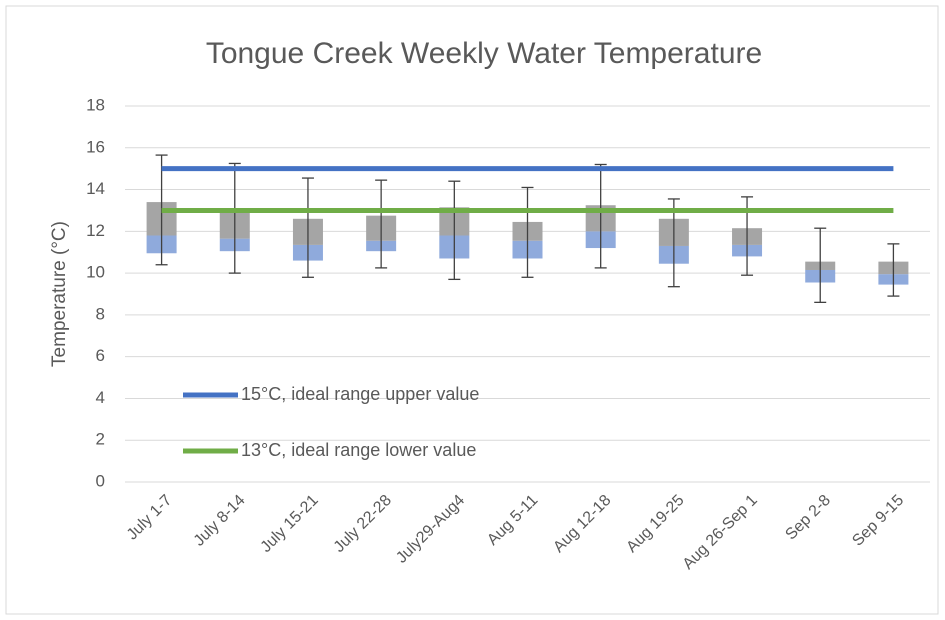 This screenshot has width=945, height=620. Describe the element at coordinates (95, 188) in the screenshot. I see `y-tick-label: 14` at that location.